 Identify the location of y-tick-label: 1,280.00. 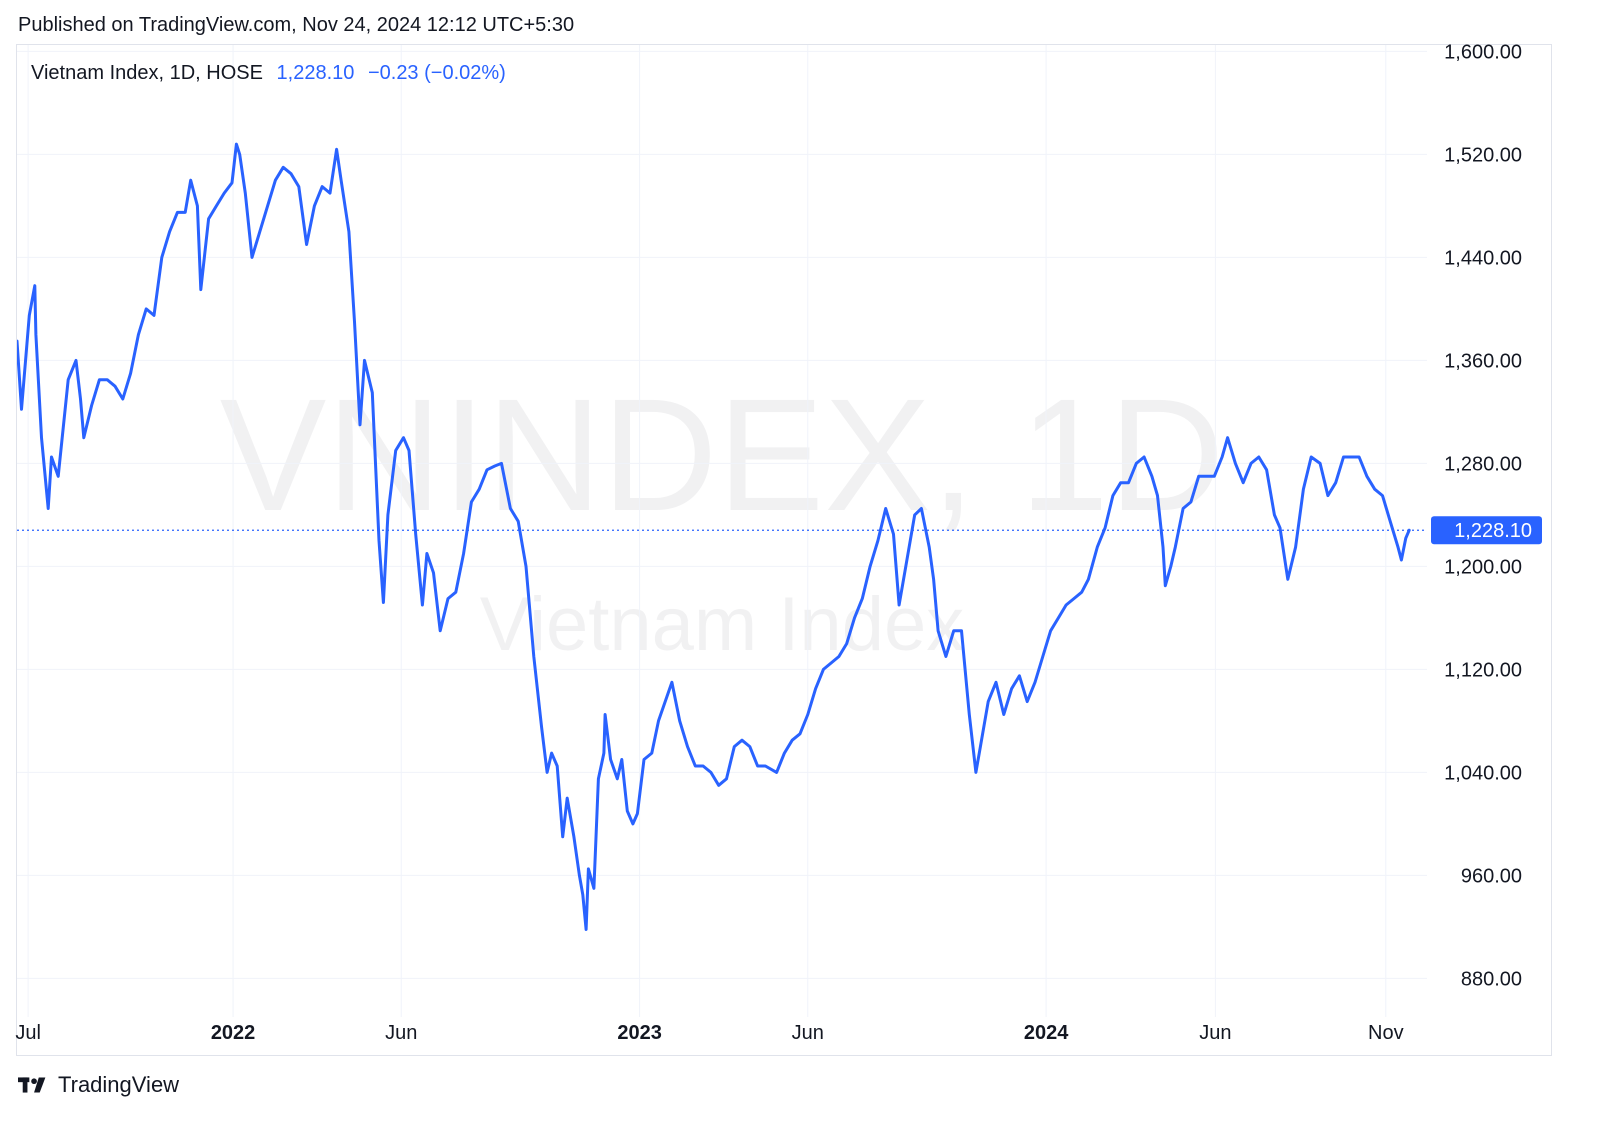
(1483, 464).